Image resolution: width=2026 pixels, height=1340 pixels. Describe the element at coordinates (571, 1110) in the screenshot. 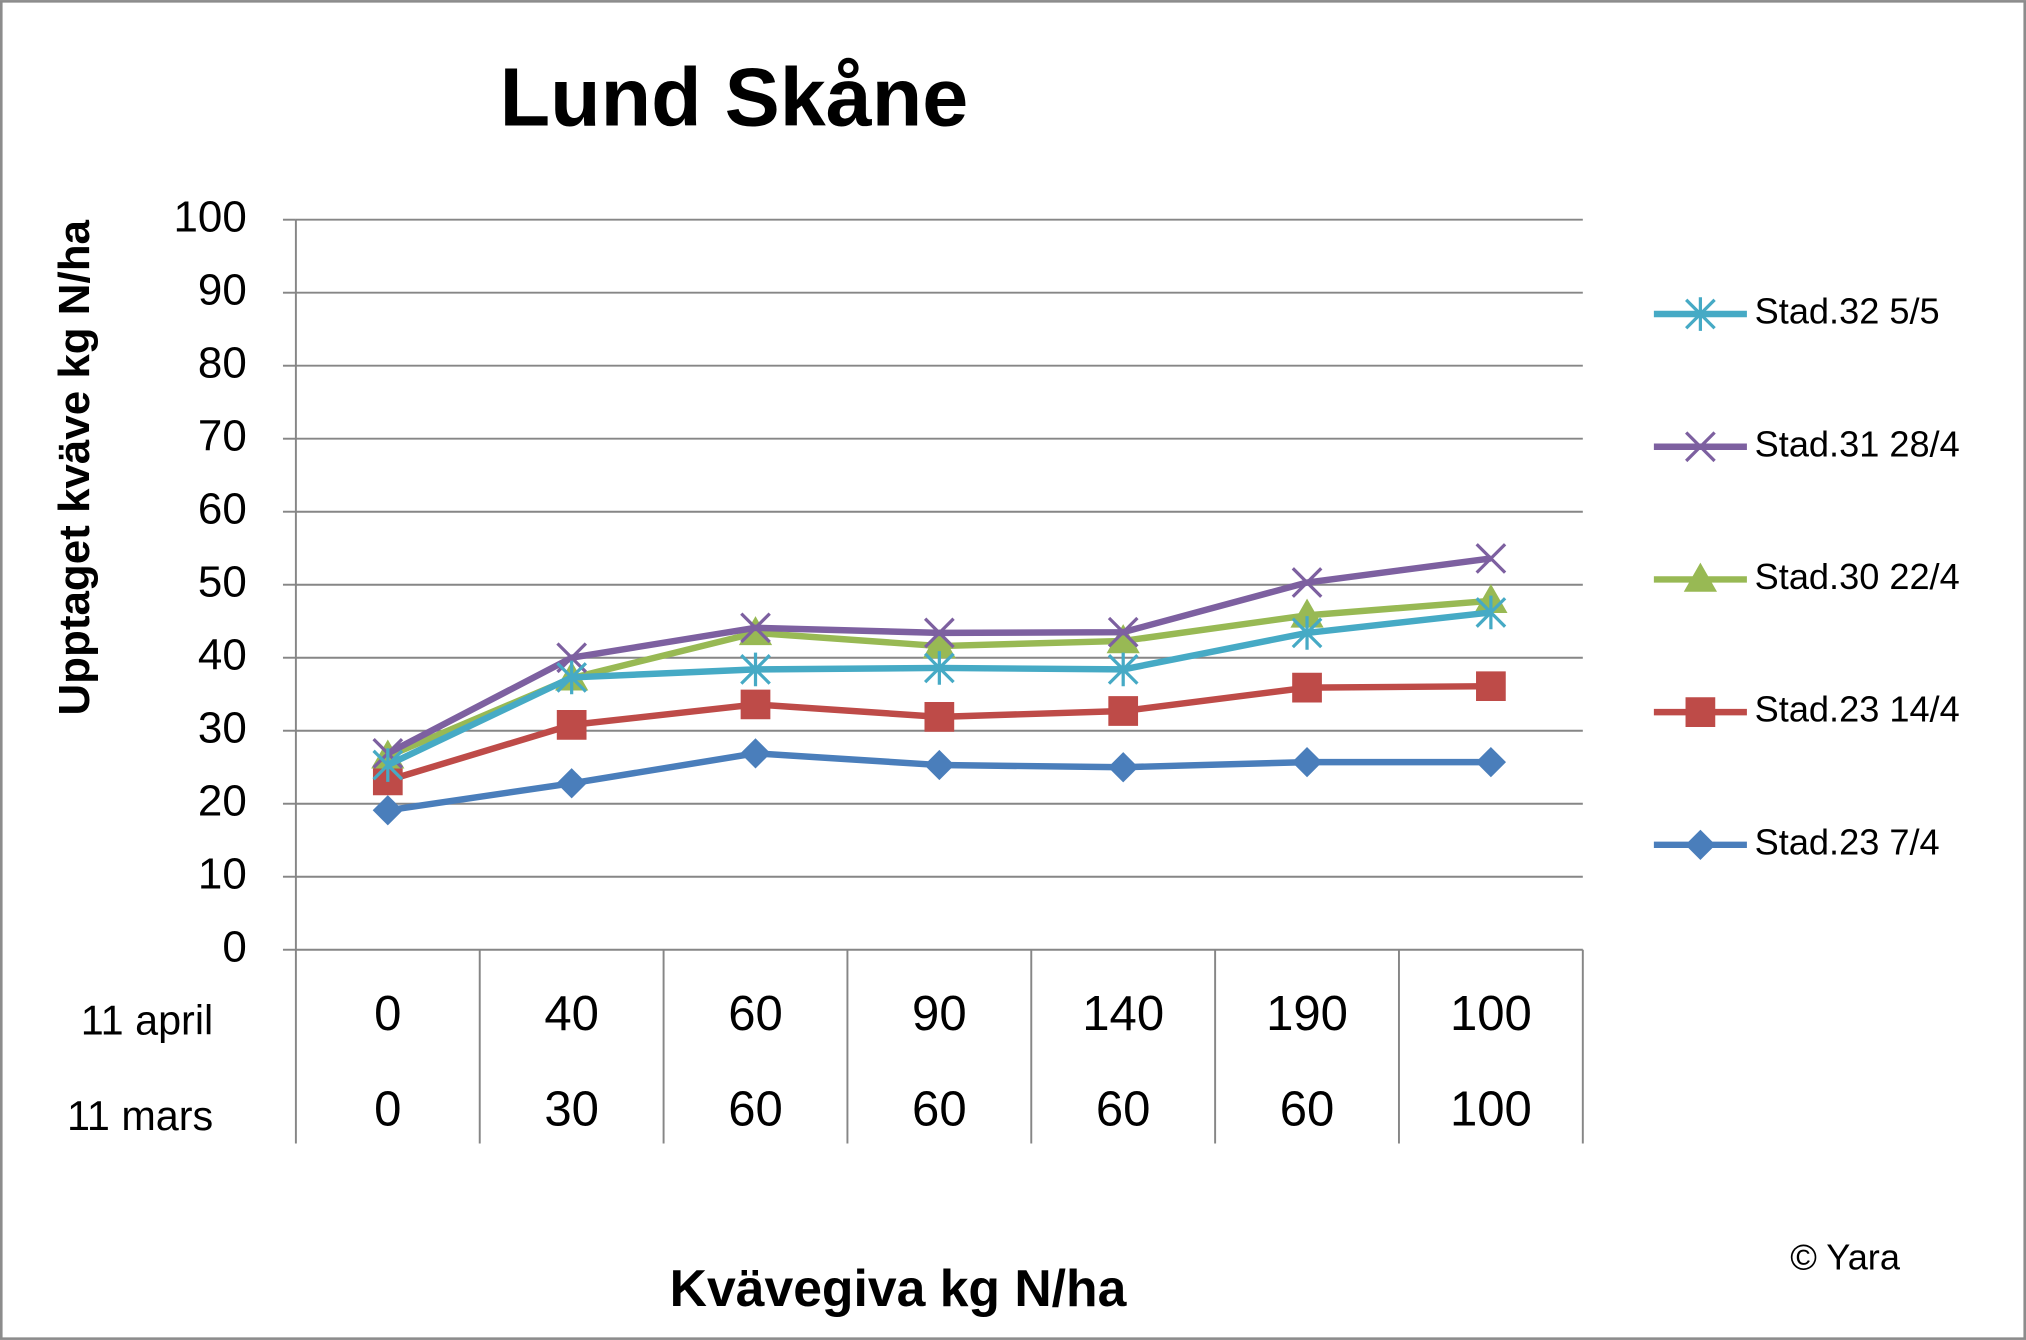

I see `x-tick-label: 30` at that location.